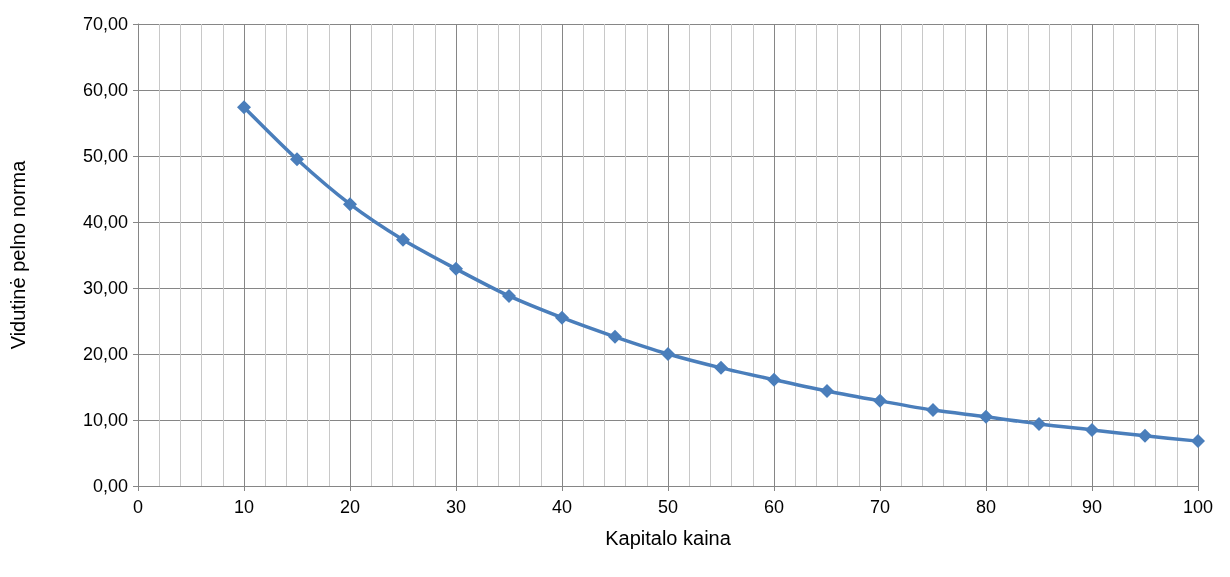  Describe the element at coordinates (562, 507) in the screenshot. I see `x-tick-label: 40` at that location.